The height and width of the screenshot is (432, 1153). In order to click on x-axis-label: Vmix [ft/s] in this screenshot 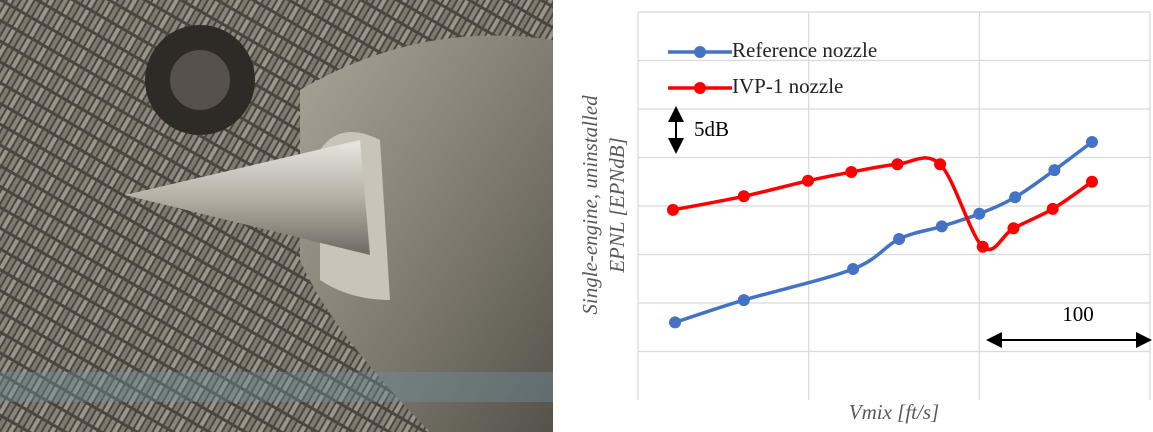, I will do `click(894, 412)`.